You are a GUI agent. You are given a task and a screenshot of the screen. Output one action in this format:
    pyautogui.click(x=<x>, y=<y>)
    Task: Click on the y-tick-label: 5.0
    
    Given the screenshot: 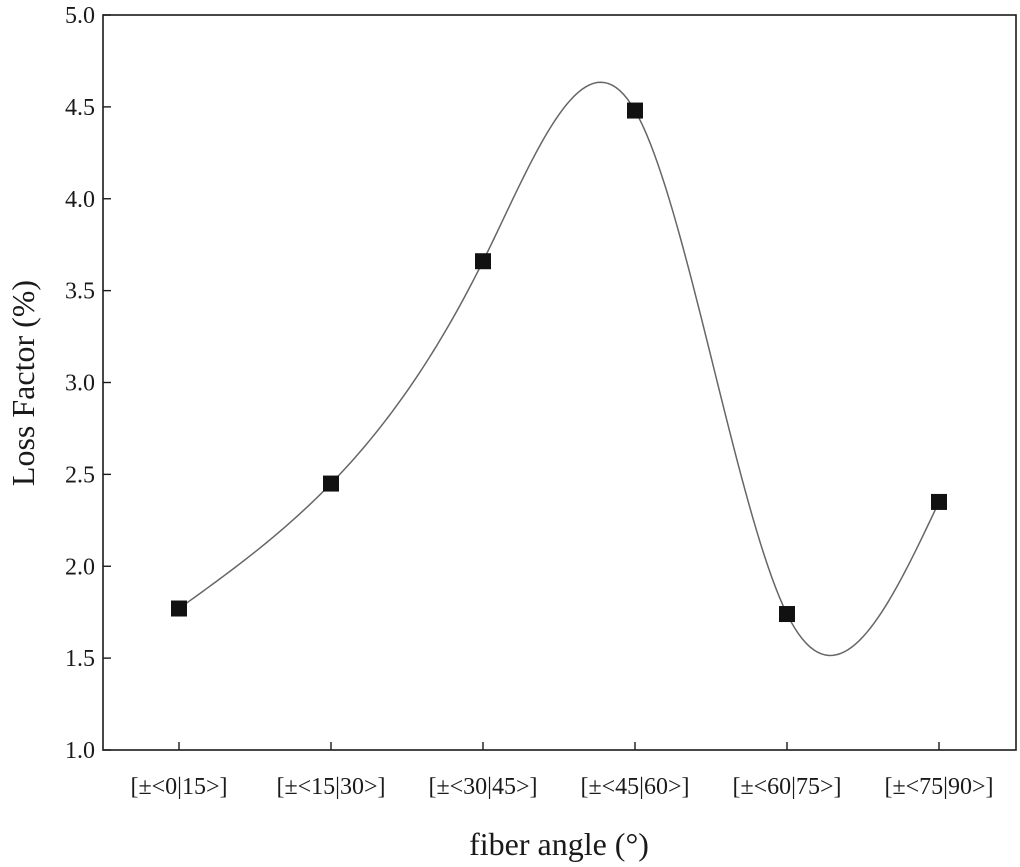 What is the action you would take?
    pyautogui.click(x=80, y=16)
    